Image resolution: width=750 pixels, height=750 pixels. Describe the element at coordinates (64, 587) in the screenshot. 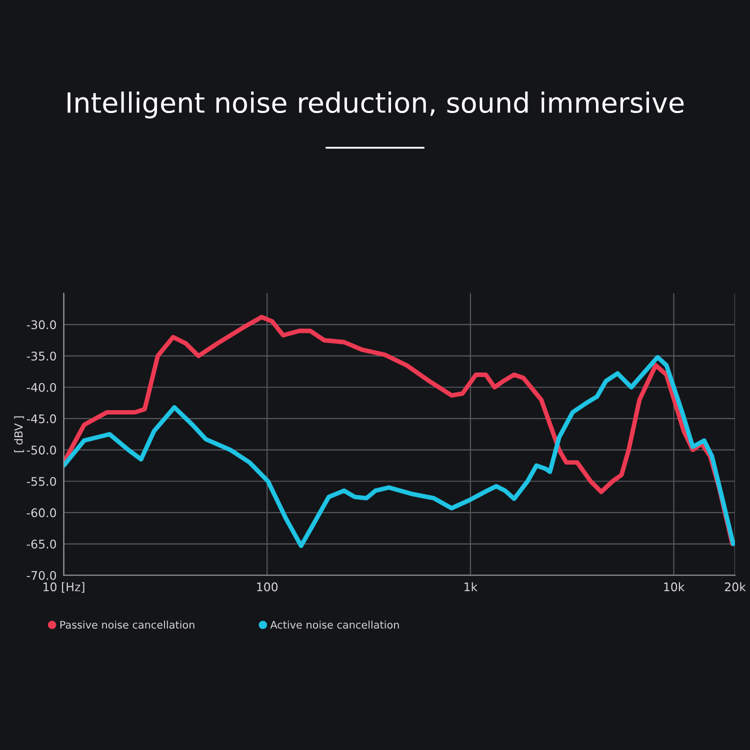

I see `x-tick-label: 10 [Hz]` at that location.